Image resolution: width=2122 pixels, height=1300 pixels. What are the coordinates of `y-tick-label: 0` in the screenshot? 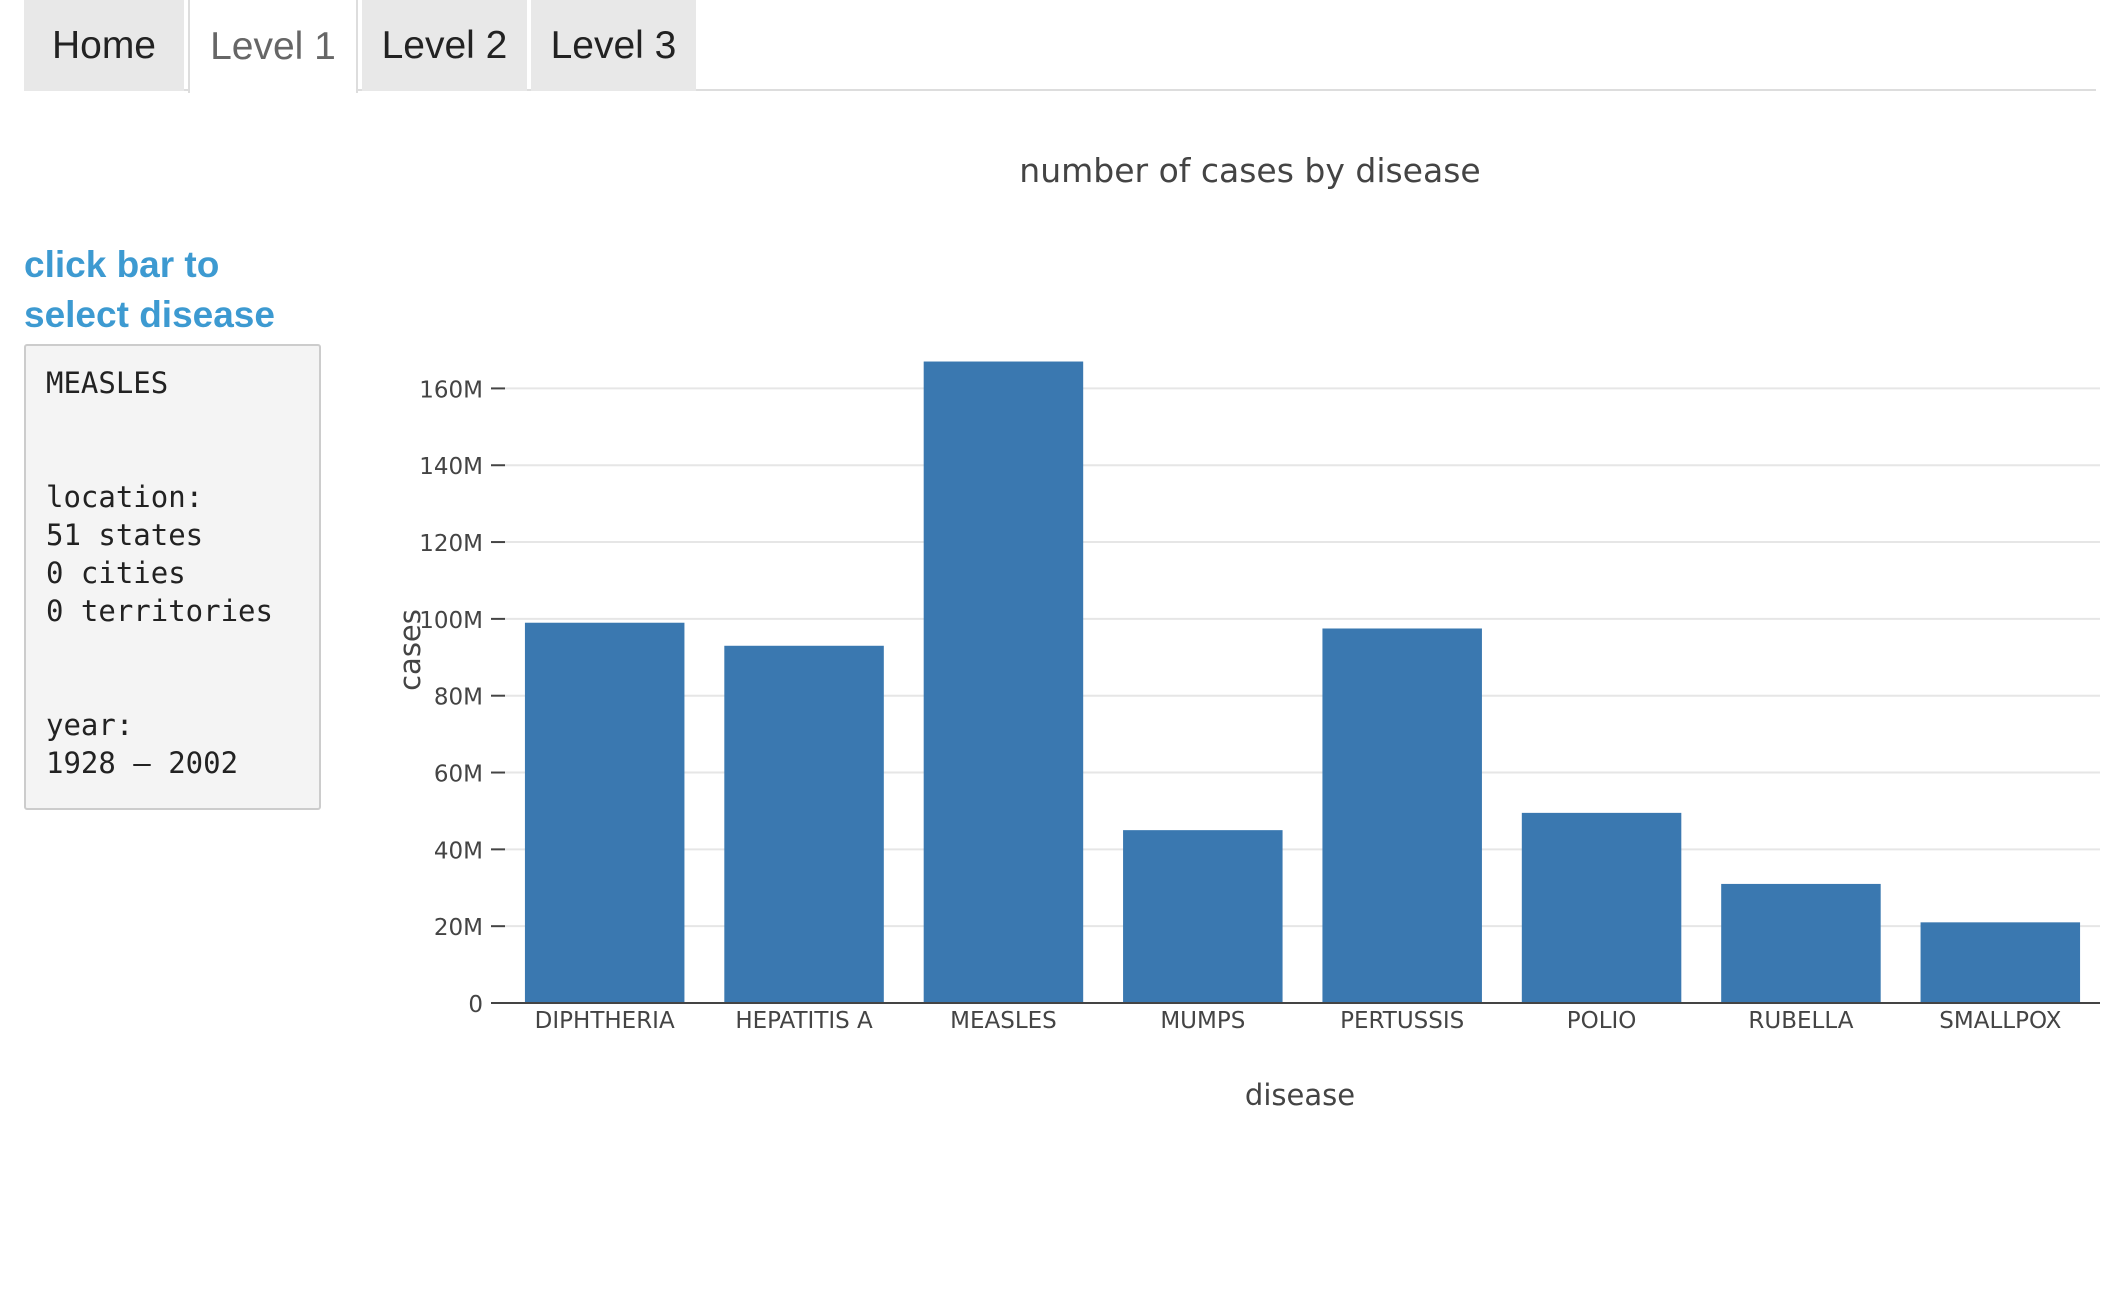 It's located at (475, 1005).